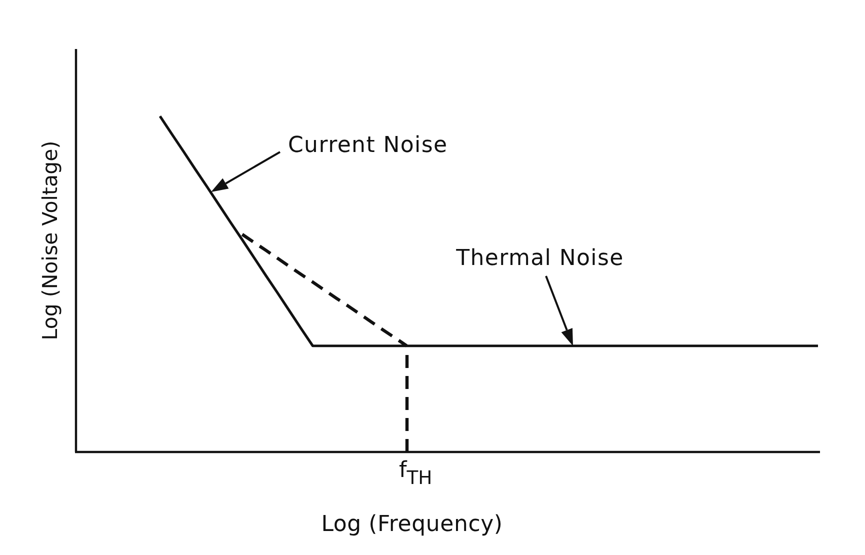  What do you see at coordinates (539, 259) in the screenshot?
I see `annotation: Thermal Noise` at bounding box center [539, 259].